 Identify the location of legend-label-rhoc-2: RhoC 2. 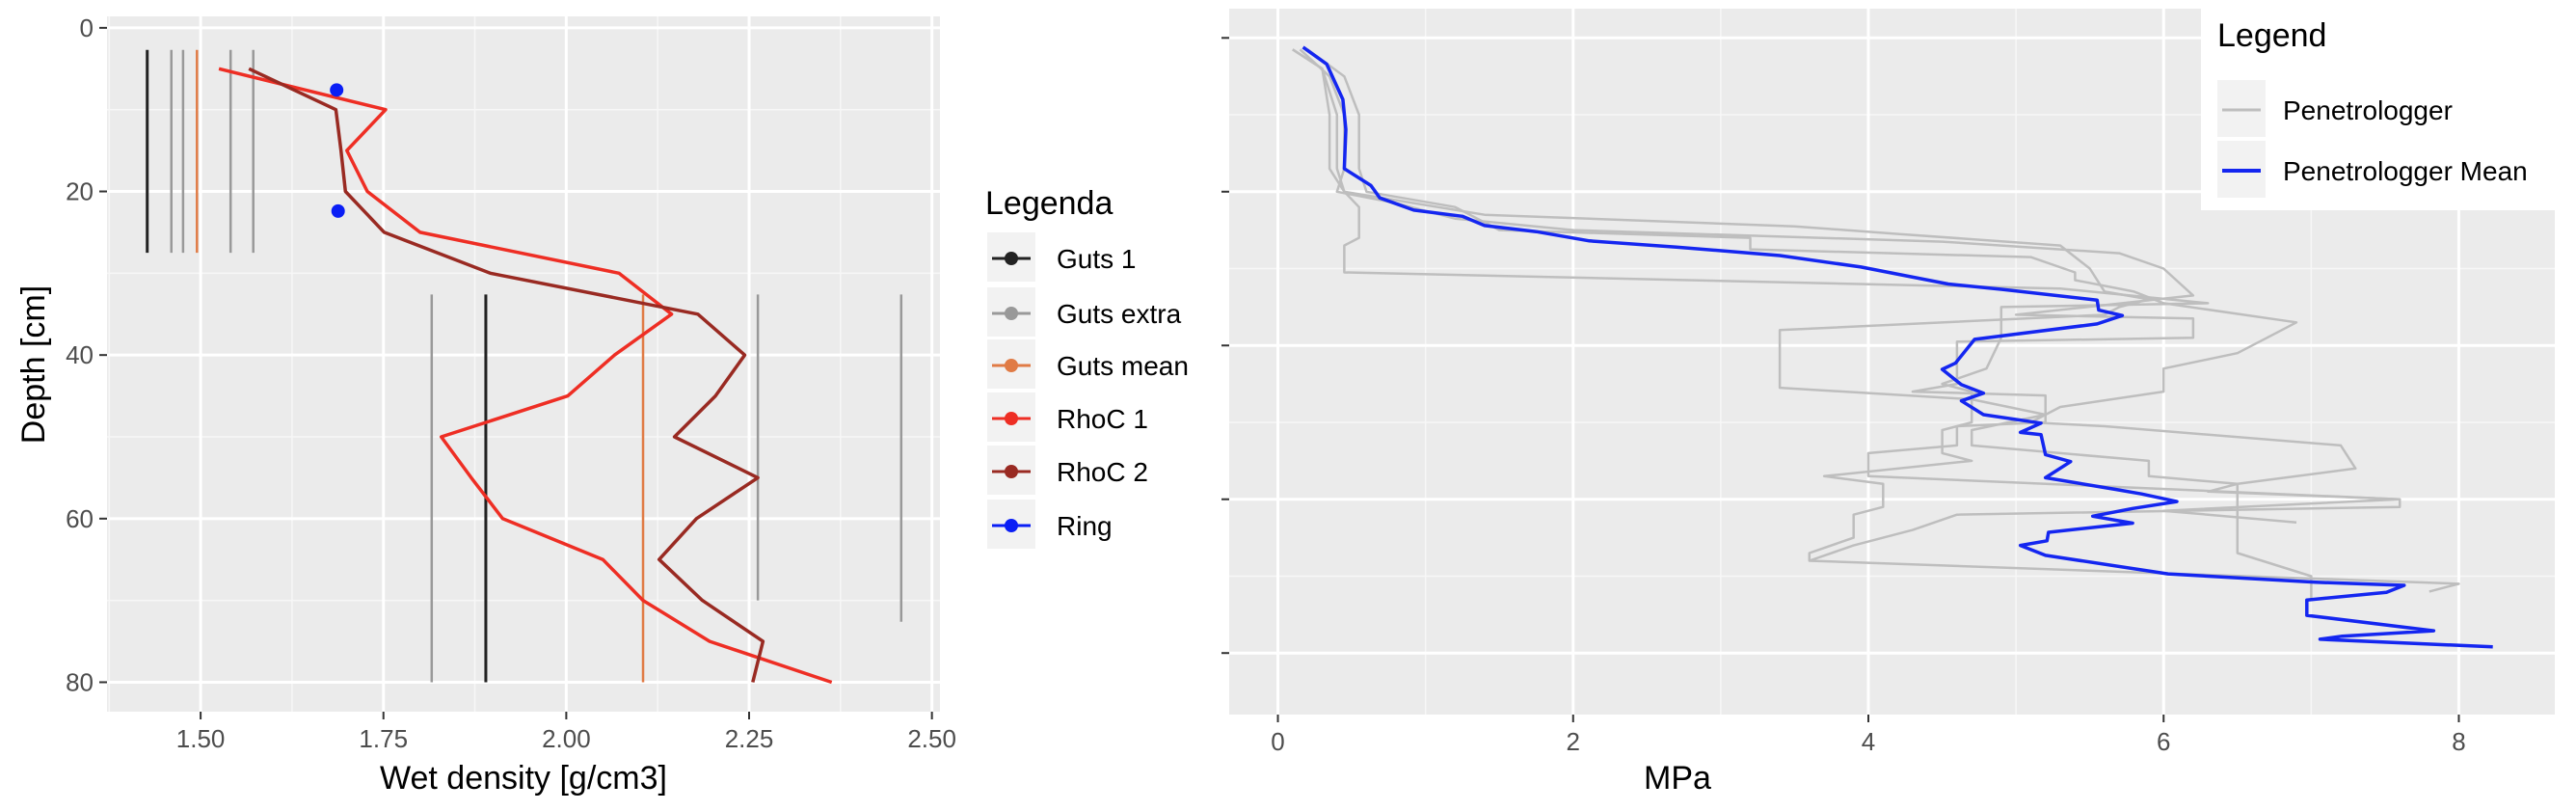
(1103, 472).